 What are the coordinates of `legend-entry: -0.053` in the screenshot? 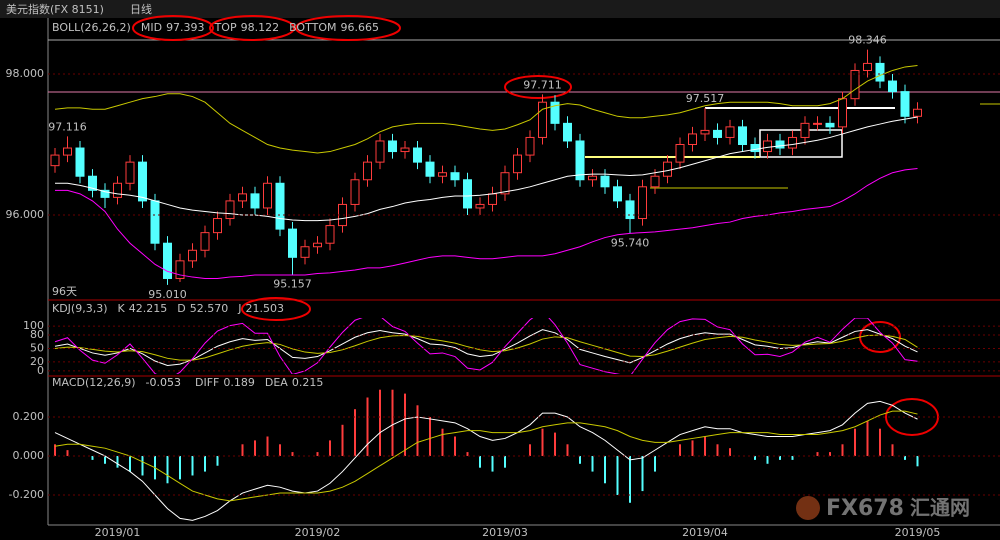 It's located at (163, 382).